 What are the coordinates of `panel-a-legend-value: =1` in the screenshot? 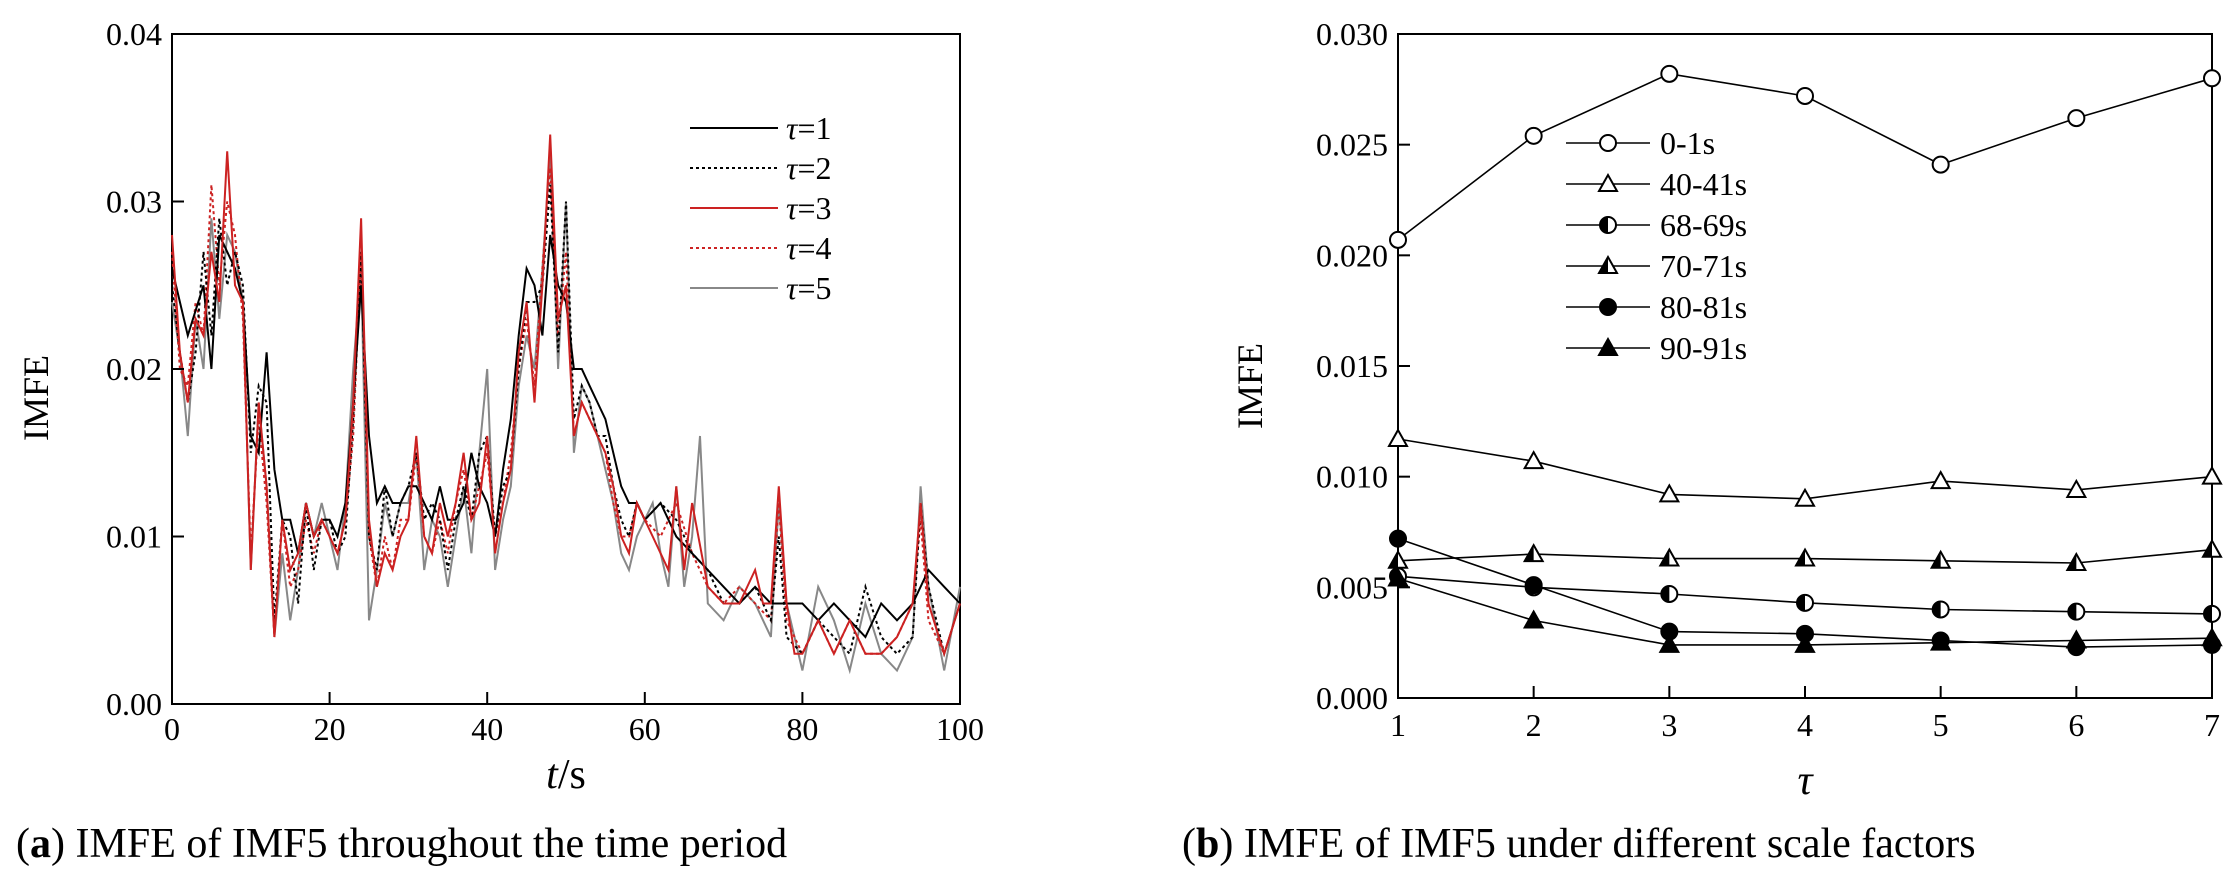 It's located at (814, 128).